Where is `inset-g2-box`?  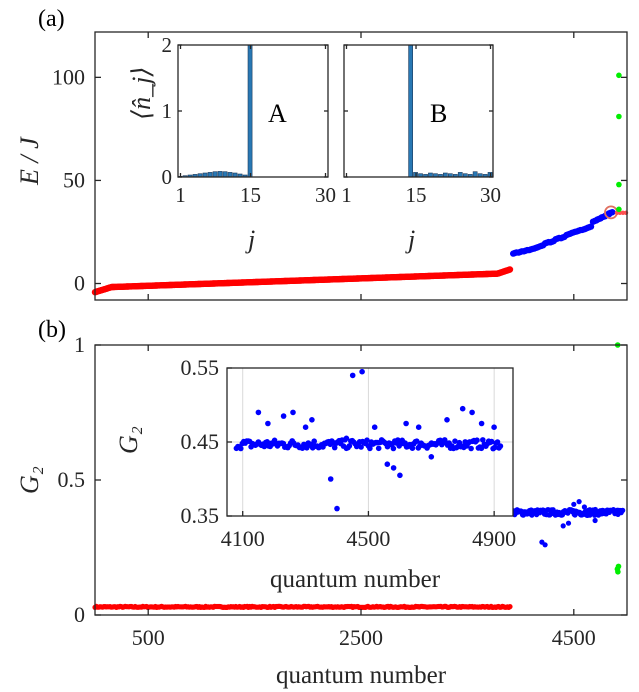 inset-g2-box is located at coordinates (370, 442).